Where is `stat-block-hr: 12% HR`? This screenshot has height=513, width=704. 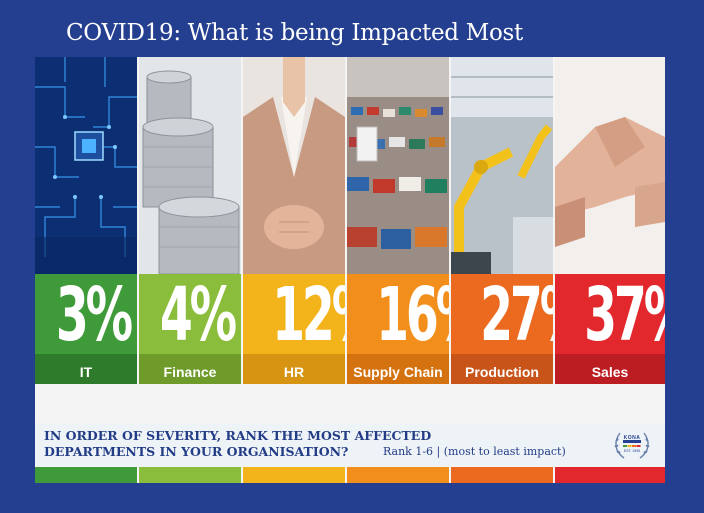 stat-block-hr: 12% HR is located at coordinates (294, 329).